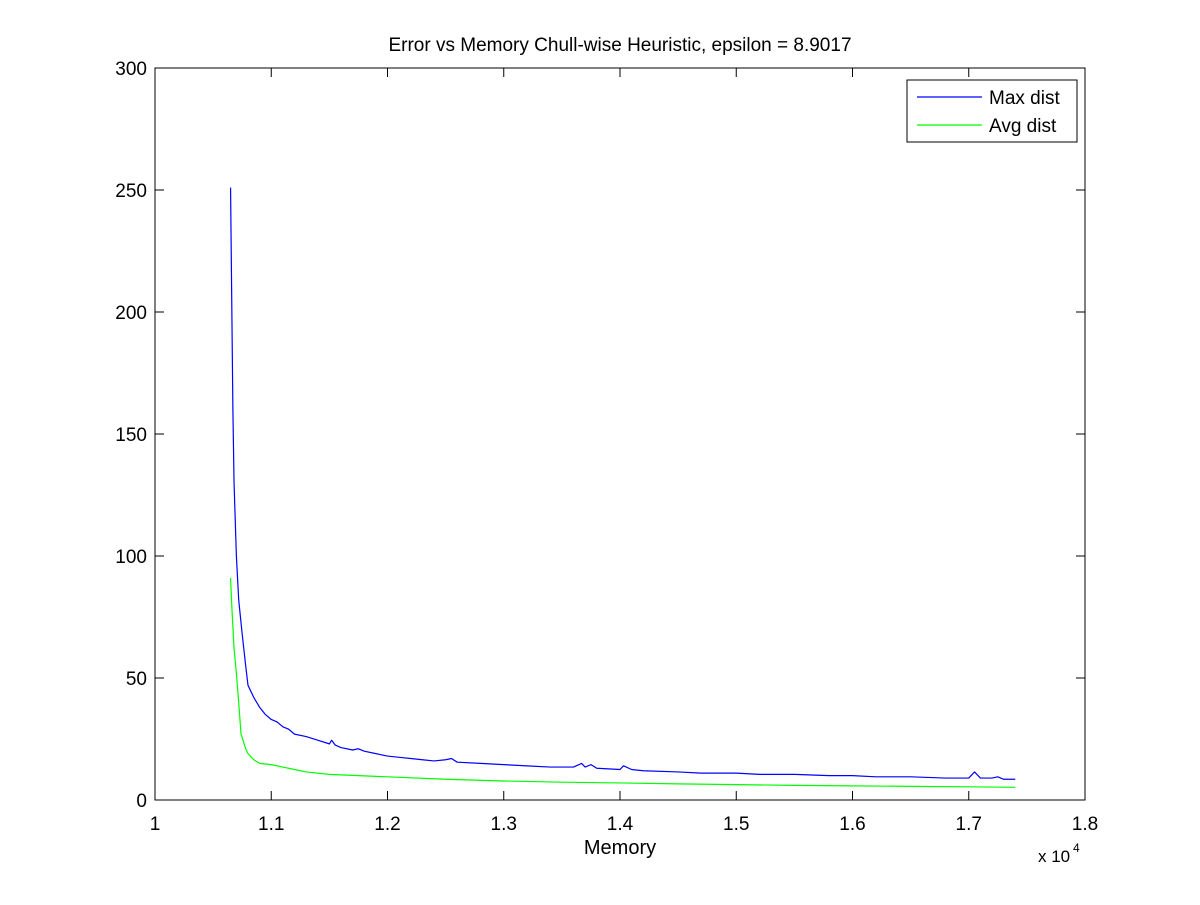  What do you see at coordinates (1076, 848) in the screenshot?
I see `x-exponent-power: 4` at bounding box center [1076, 848].